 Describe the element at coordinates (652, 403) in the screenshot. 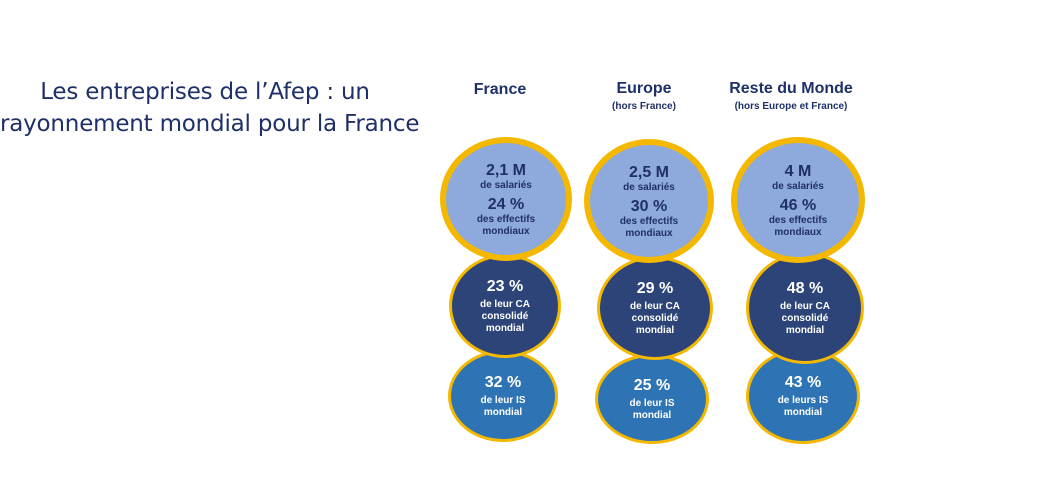

I see `europe-tax-label-1: de leur IS` at that location.